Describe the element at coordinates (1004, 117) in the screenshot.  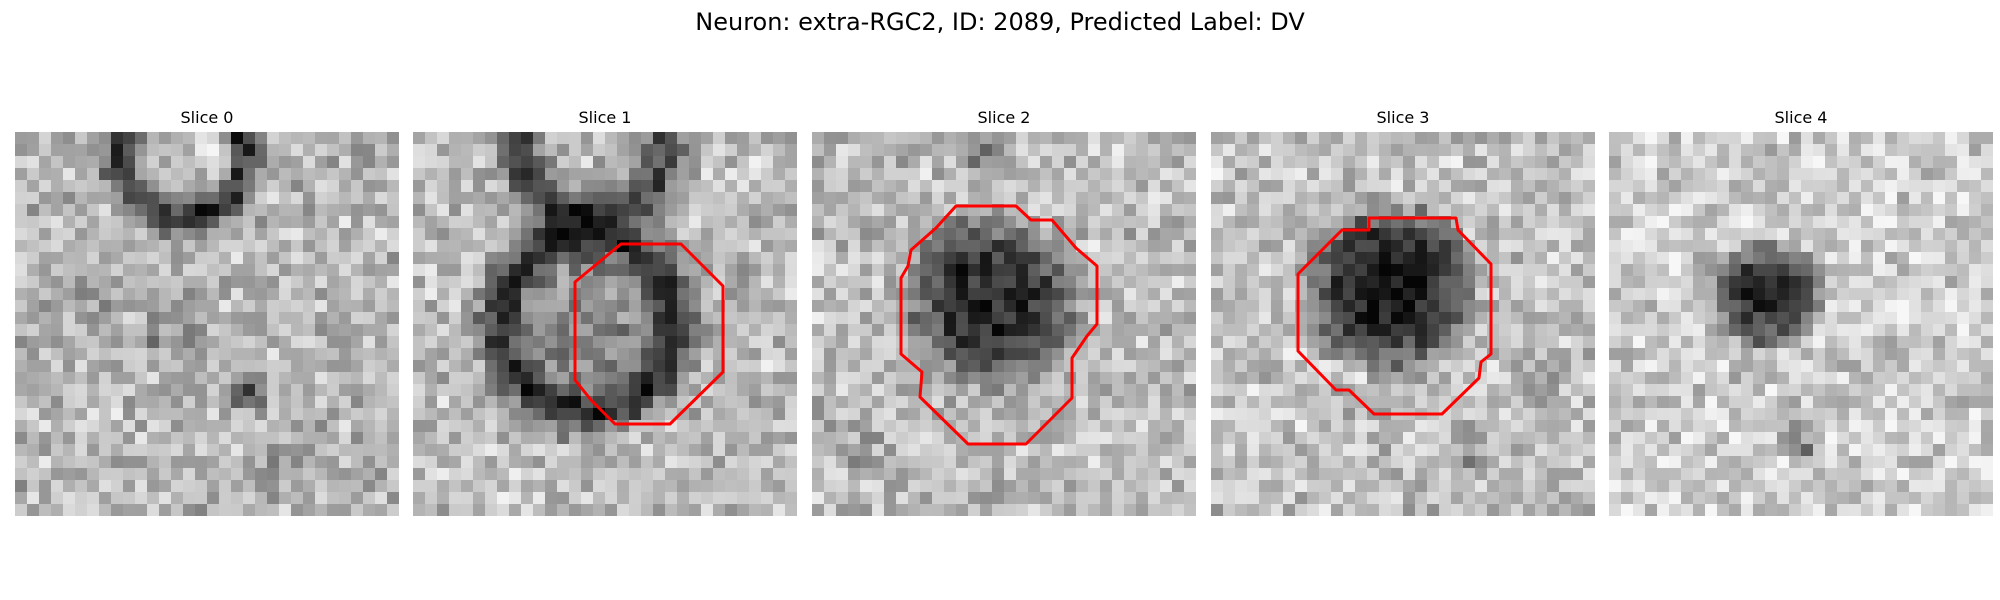
I see `slice-title: Slice 2` at that location.